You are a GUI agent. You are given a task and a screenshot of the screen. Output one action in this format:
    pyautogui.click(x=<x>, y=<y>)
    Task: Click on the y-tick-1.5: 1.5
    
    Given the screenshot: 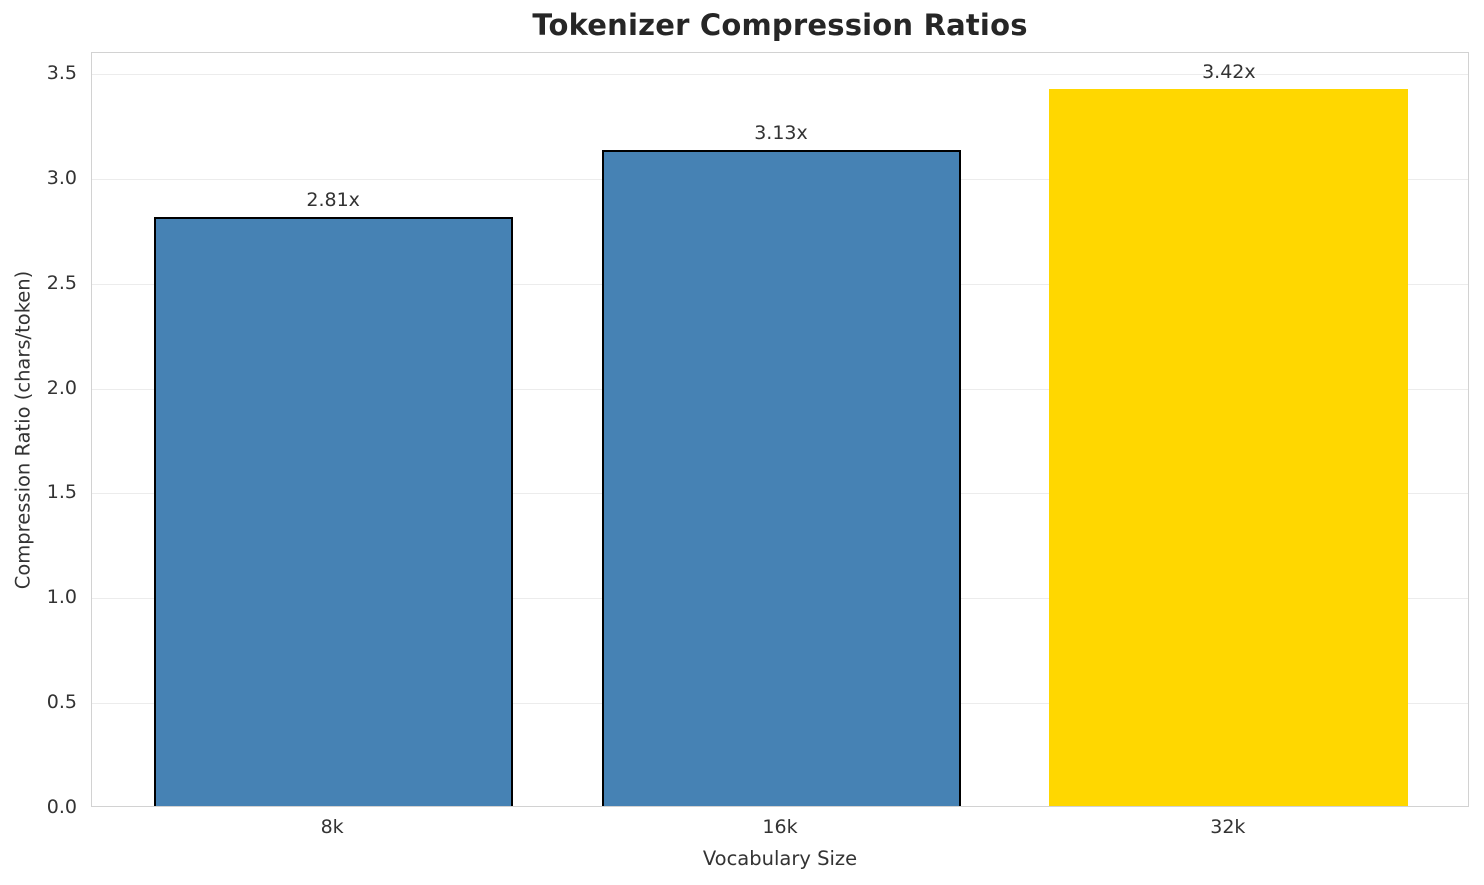 What is the action you would take?
    pyautogui.click(x=61, y=492)
    